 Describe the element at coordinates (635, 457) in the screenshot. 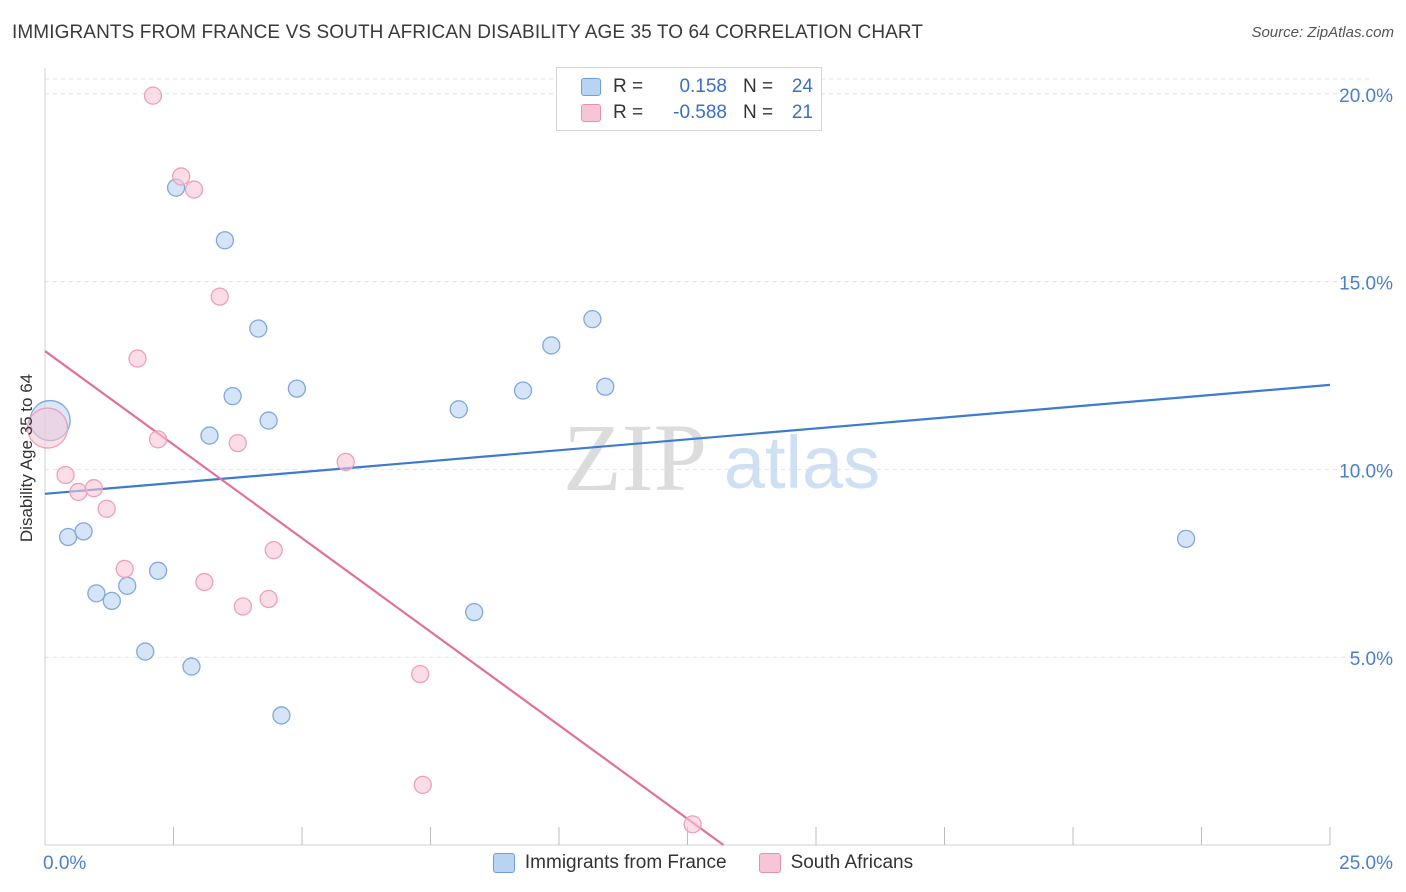

I see `watermark-zip: ZIP` at that location.